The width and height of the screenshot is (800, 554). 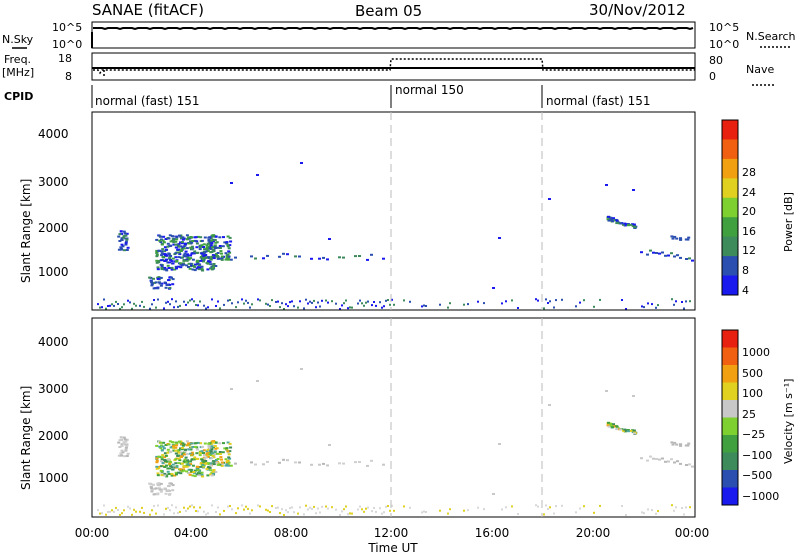 What do you see at coordinates (53, 389) in the screenshot?
I see `velocity-ytick-3000: 3000` at bounding box center [53, 389].